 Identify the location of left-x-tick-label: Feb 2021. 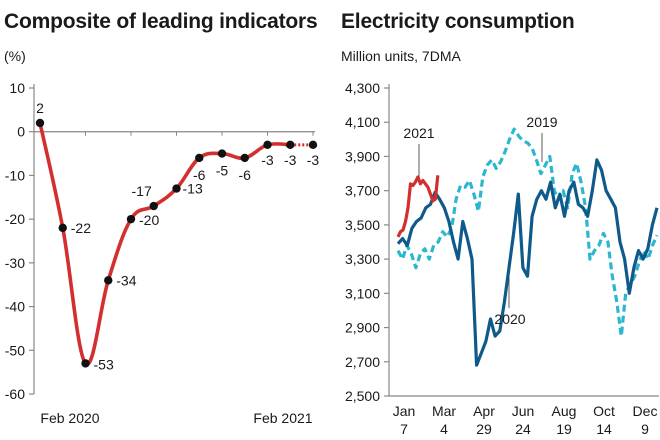
(282, 418).